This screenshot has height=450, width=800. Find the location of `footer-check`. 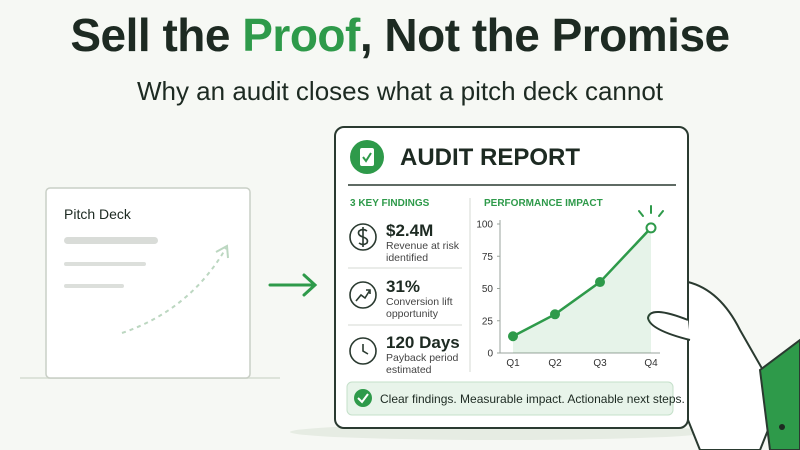

footer-check is located at coordinates (363, 398).